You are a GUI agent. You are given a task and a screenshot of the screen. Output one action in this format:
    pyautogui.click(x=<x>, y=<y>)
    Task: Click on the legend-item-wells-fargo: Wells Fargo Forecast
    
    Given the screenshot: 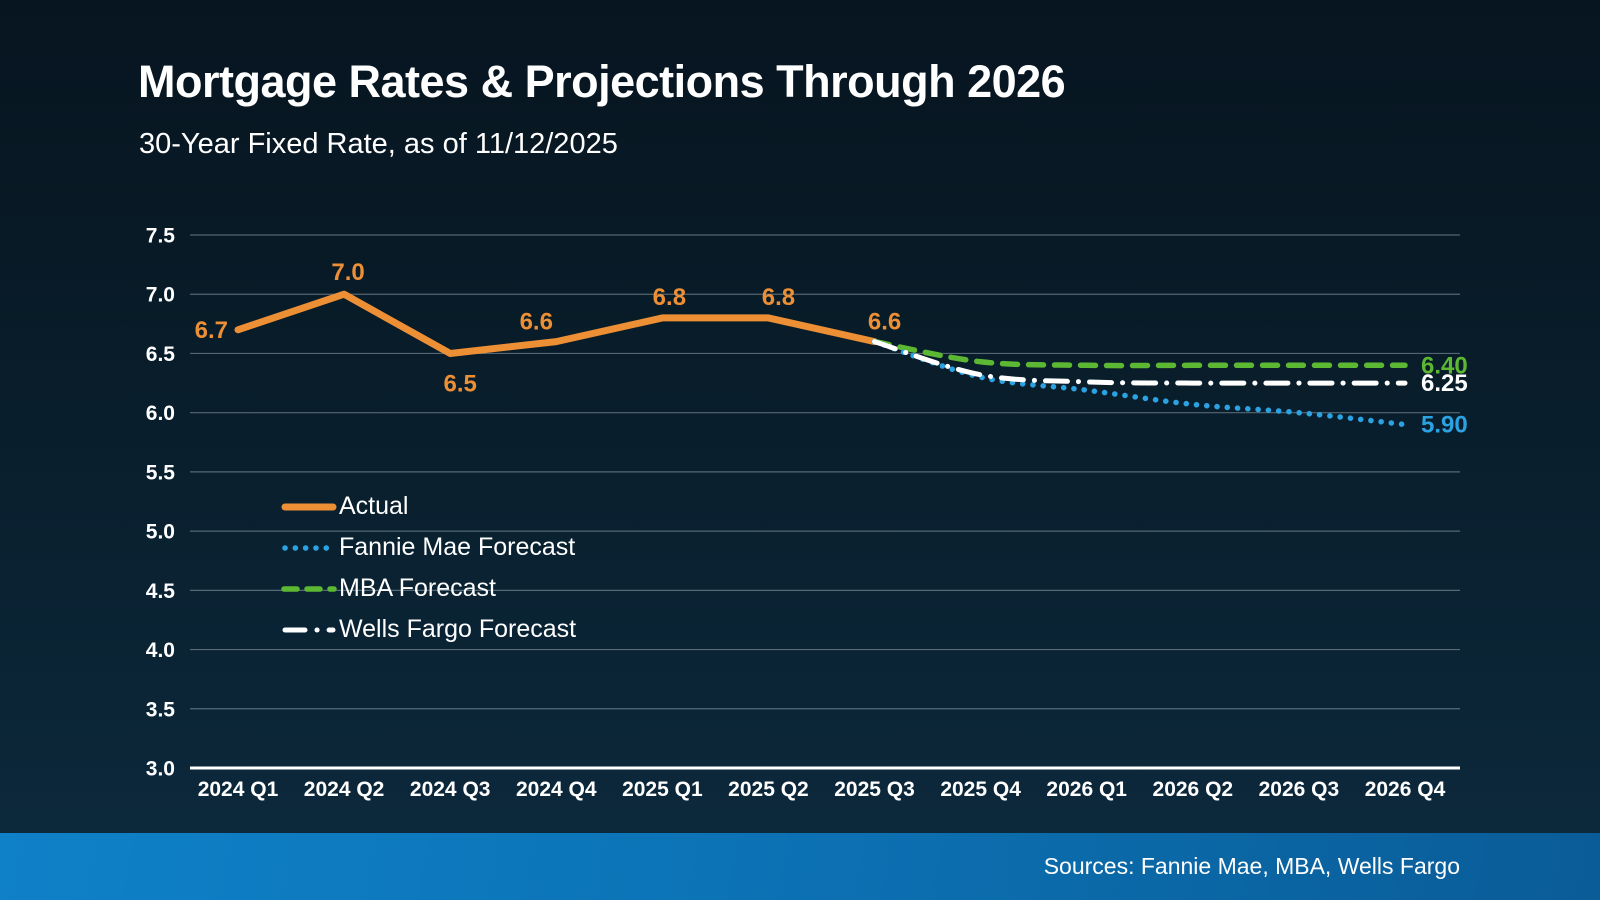 What is the action you would take?
    pyautogui.click(x=428, y=629)
    